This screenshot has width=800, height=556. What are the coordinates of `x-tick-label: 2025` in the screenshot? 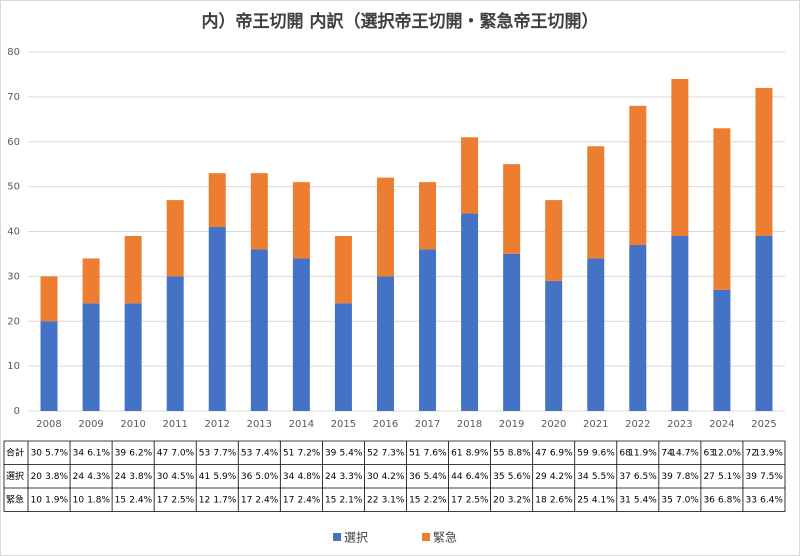 It's located at (763, 424).